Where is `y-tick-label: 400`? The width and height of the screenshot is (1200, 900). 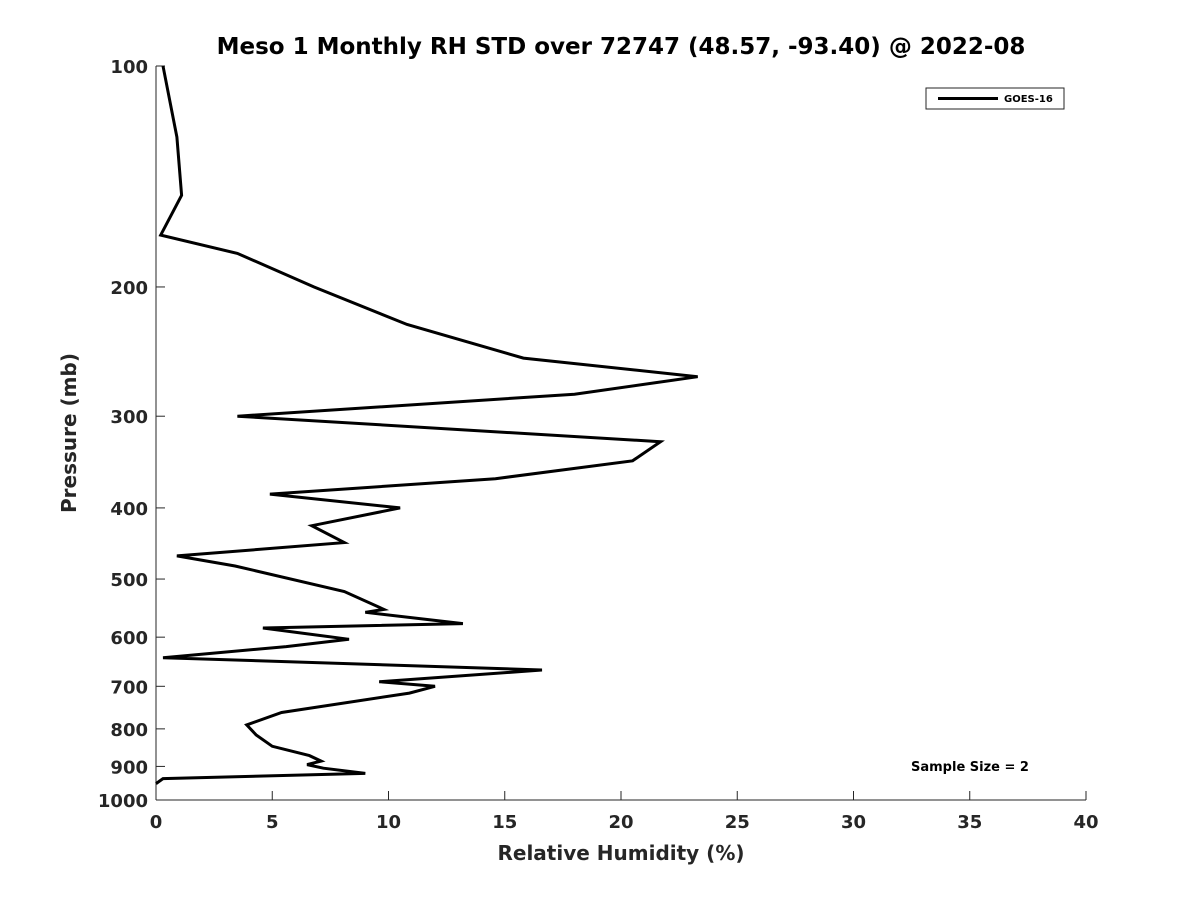 y-tick-label: 400 is located at coordinates (129, 509).